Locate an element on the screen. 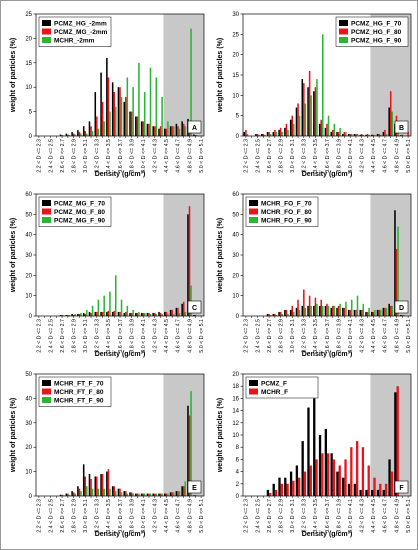 This screenshot has height=550, width=418. x-tick-label: 3.4 < D <= 3.5 is located at coordinates (316, 516).